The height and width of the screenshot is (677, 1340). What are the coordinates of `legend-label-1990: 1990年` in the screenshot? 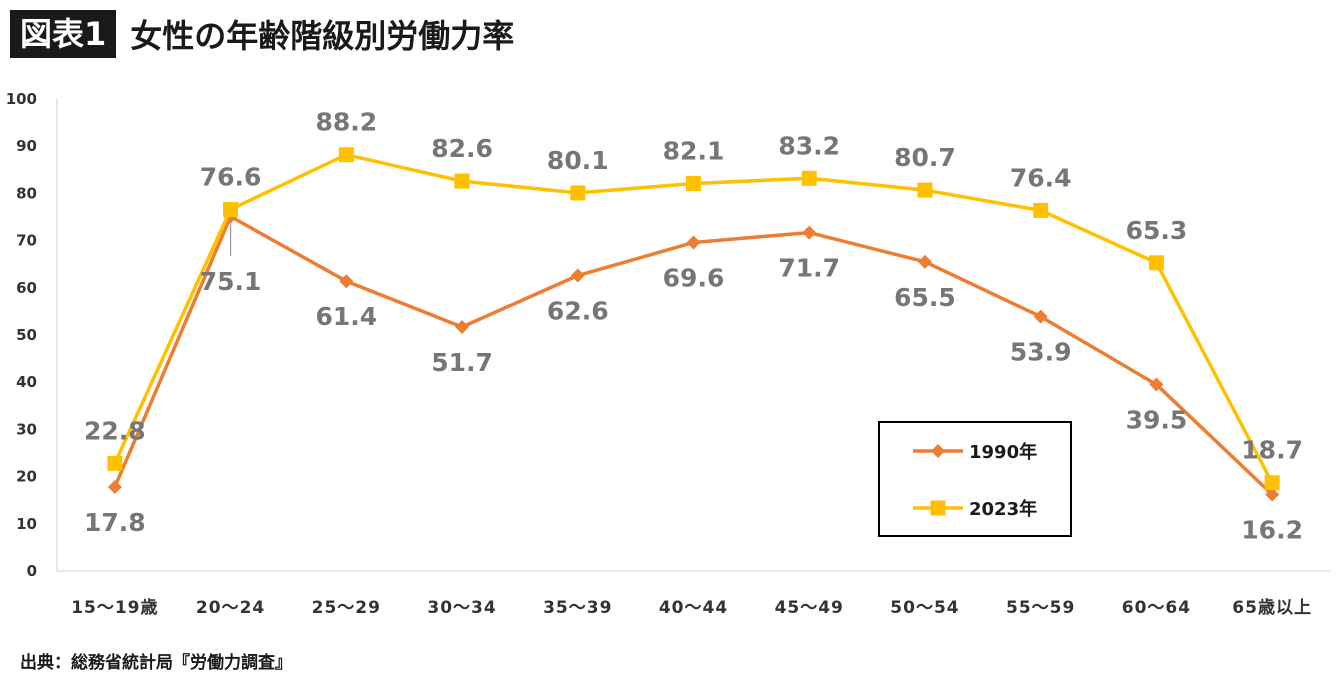 It's located at (1003, 452).